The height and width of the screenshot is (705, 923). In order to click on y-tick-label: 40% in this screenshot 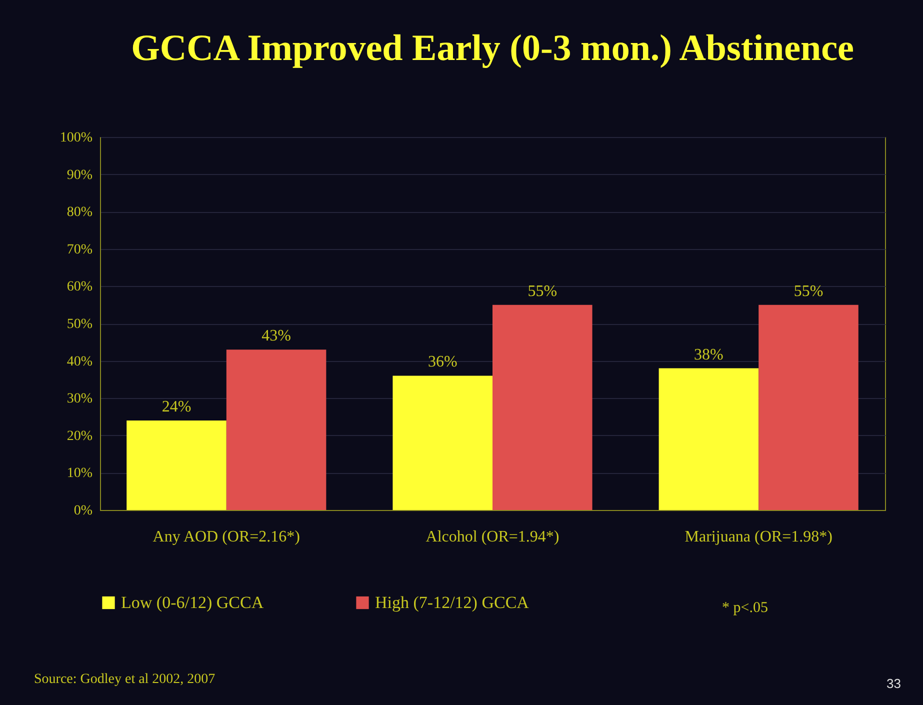, I will do `click(79, 362)`.